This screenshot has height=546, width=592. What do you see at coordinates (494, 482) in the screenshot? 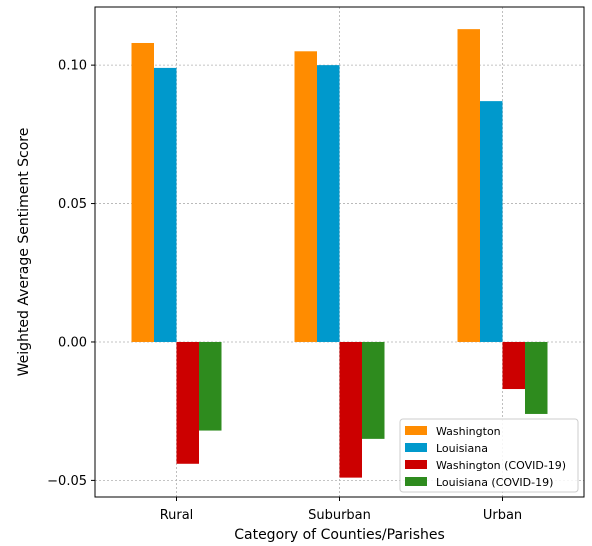
I see `legend-label: Louisiana (COVID-19)` at bounding box center [494, 482].